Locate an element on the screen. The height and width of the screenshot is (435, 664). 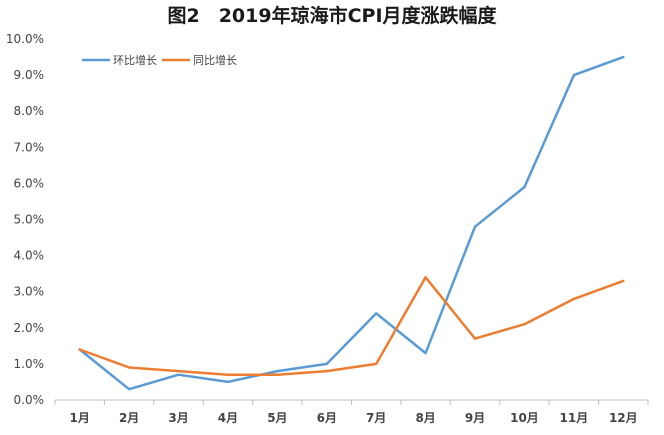
x-tick-label: 11月 is located at coordinates (574, 418).